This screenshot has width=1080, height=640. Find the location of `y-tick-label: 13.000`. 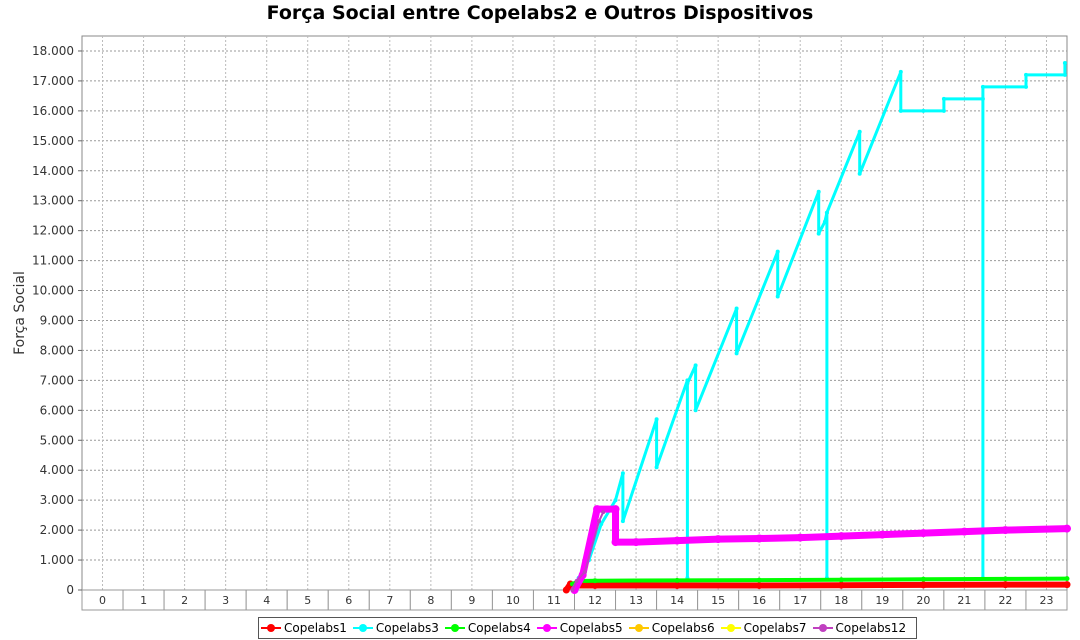

y-tick-label: 13.000 is located at coordinates (53, 201).